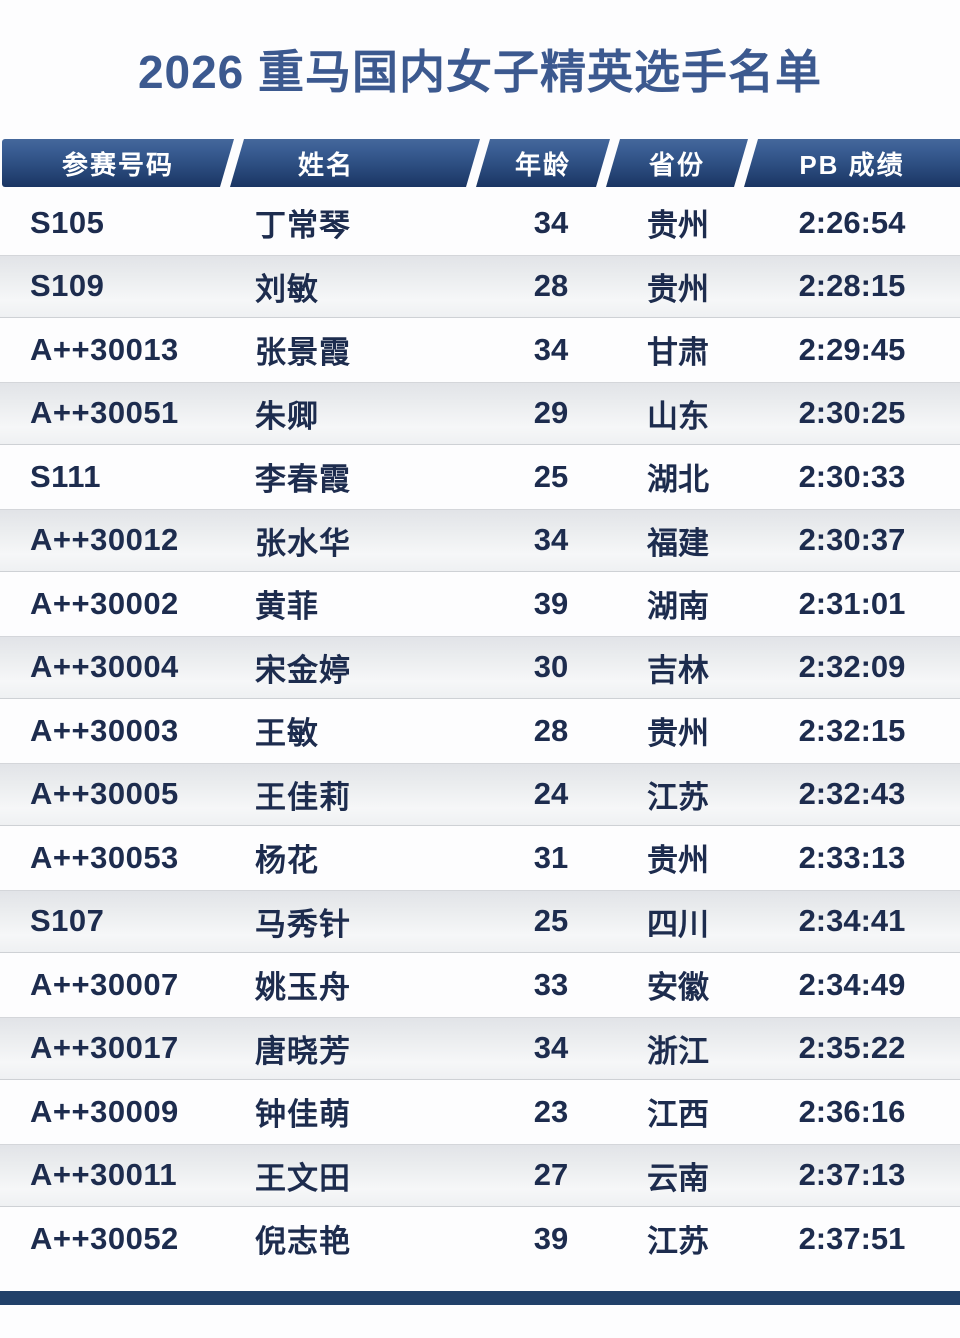 This screenshot has width=960, height=1338. I want to click on name-cell: 王敏, so click(287, 734).